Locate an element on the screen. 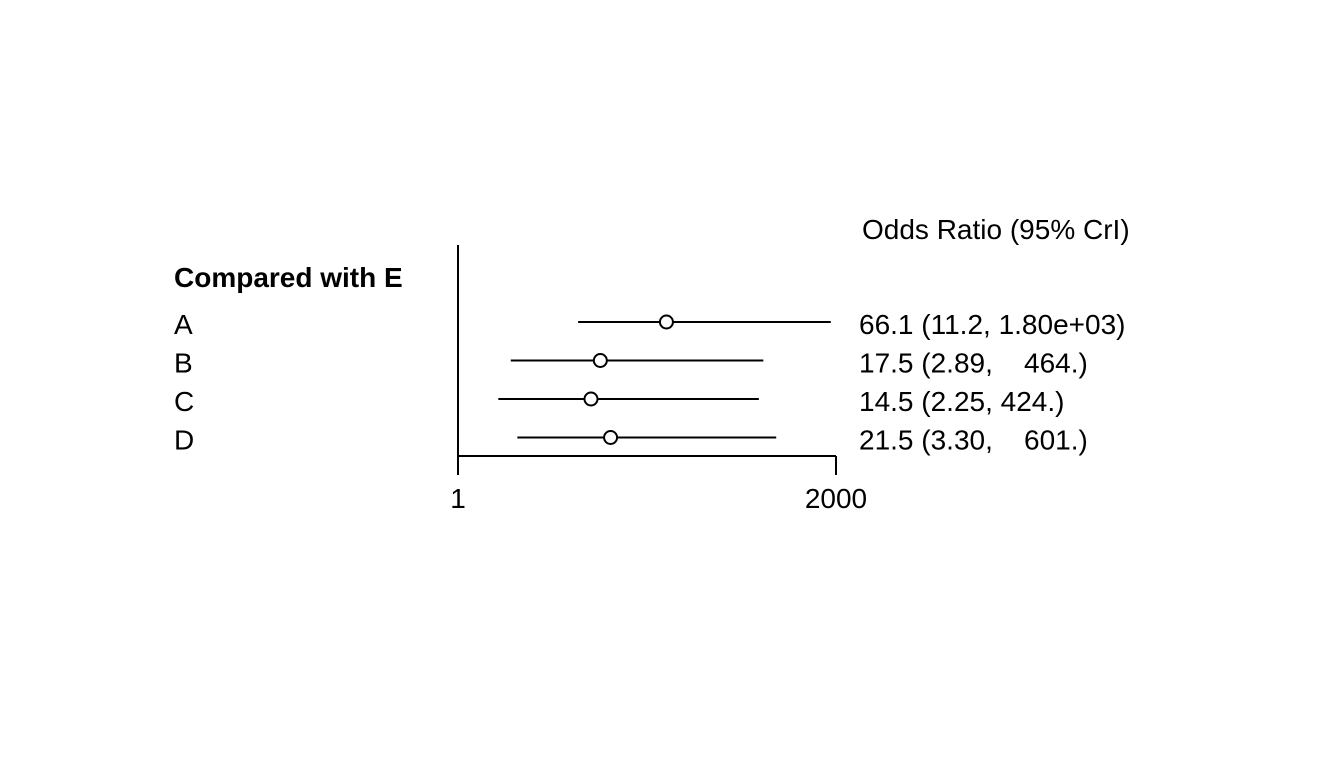 This screenshot has width=1344, height=768. ci-text: 66.1 (11.2, 1.80e+03) is located at coordinates (992, 324).